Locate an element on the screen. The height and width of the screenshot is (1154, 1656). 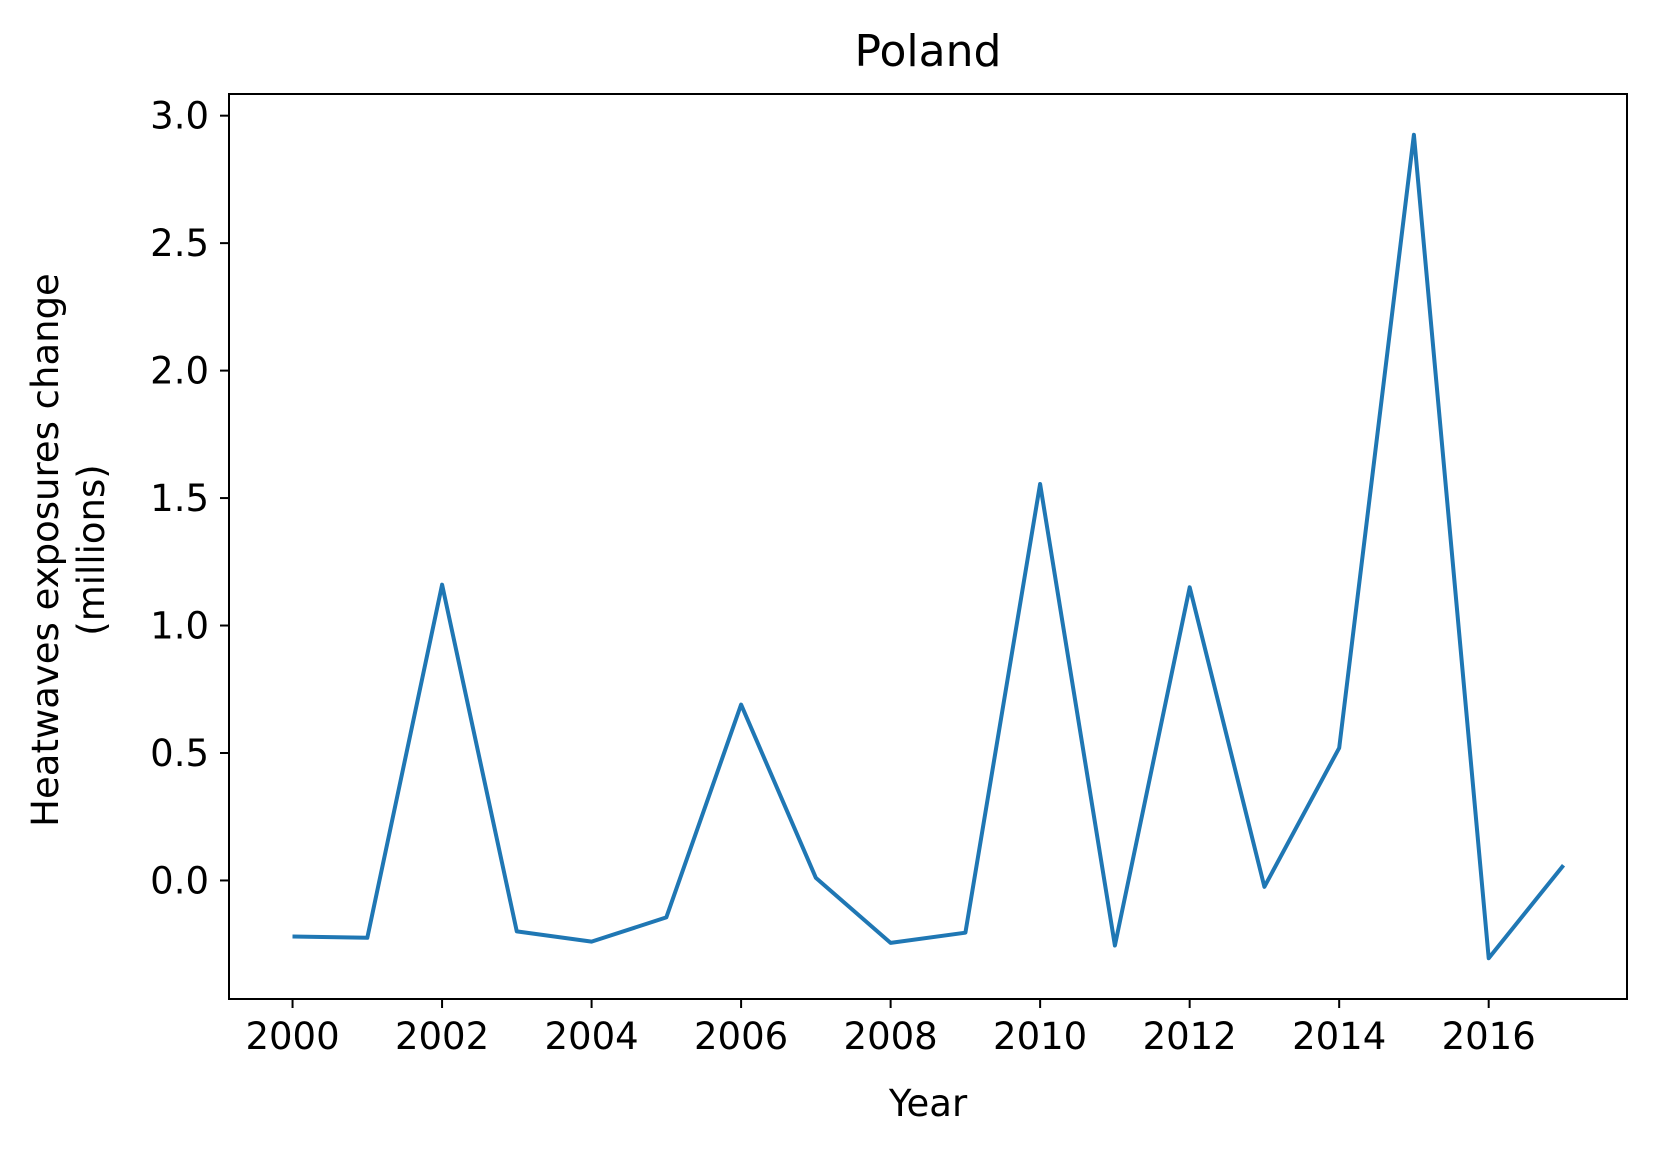
x-tick-label: 2010 is located at coordinates (1040, 1036).